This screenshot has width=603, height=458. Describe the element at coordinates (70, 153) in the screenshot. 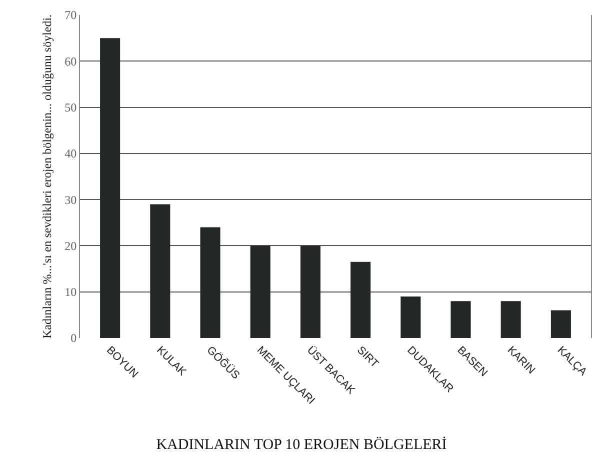

I see `y-tick-label: 40` at that location.